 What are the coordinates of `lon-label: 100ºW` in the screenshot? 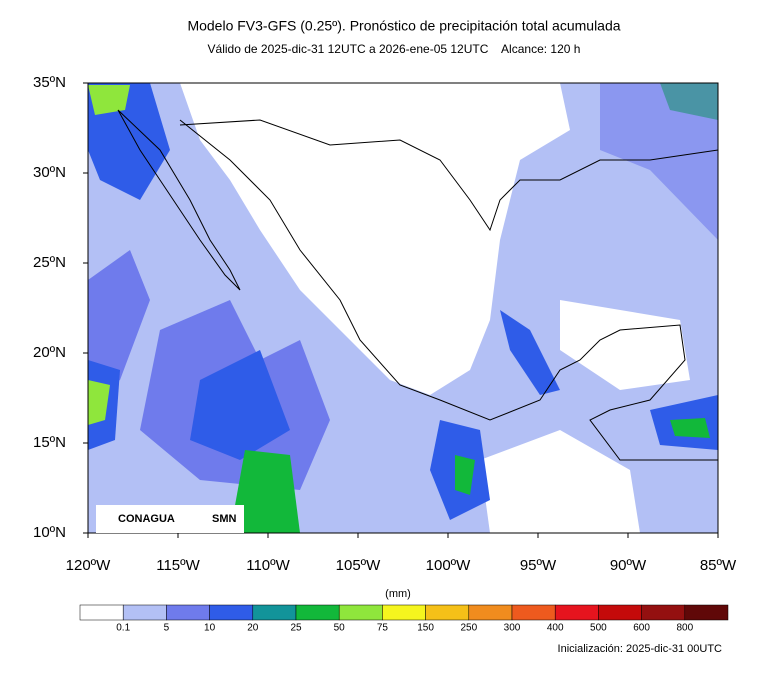 It's located at (449, 565).